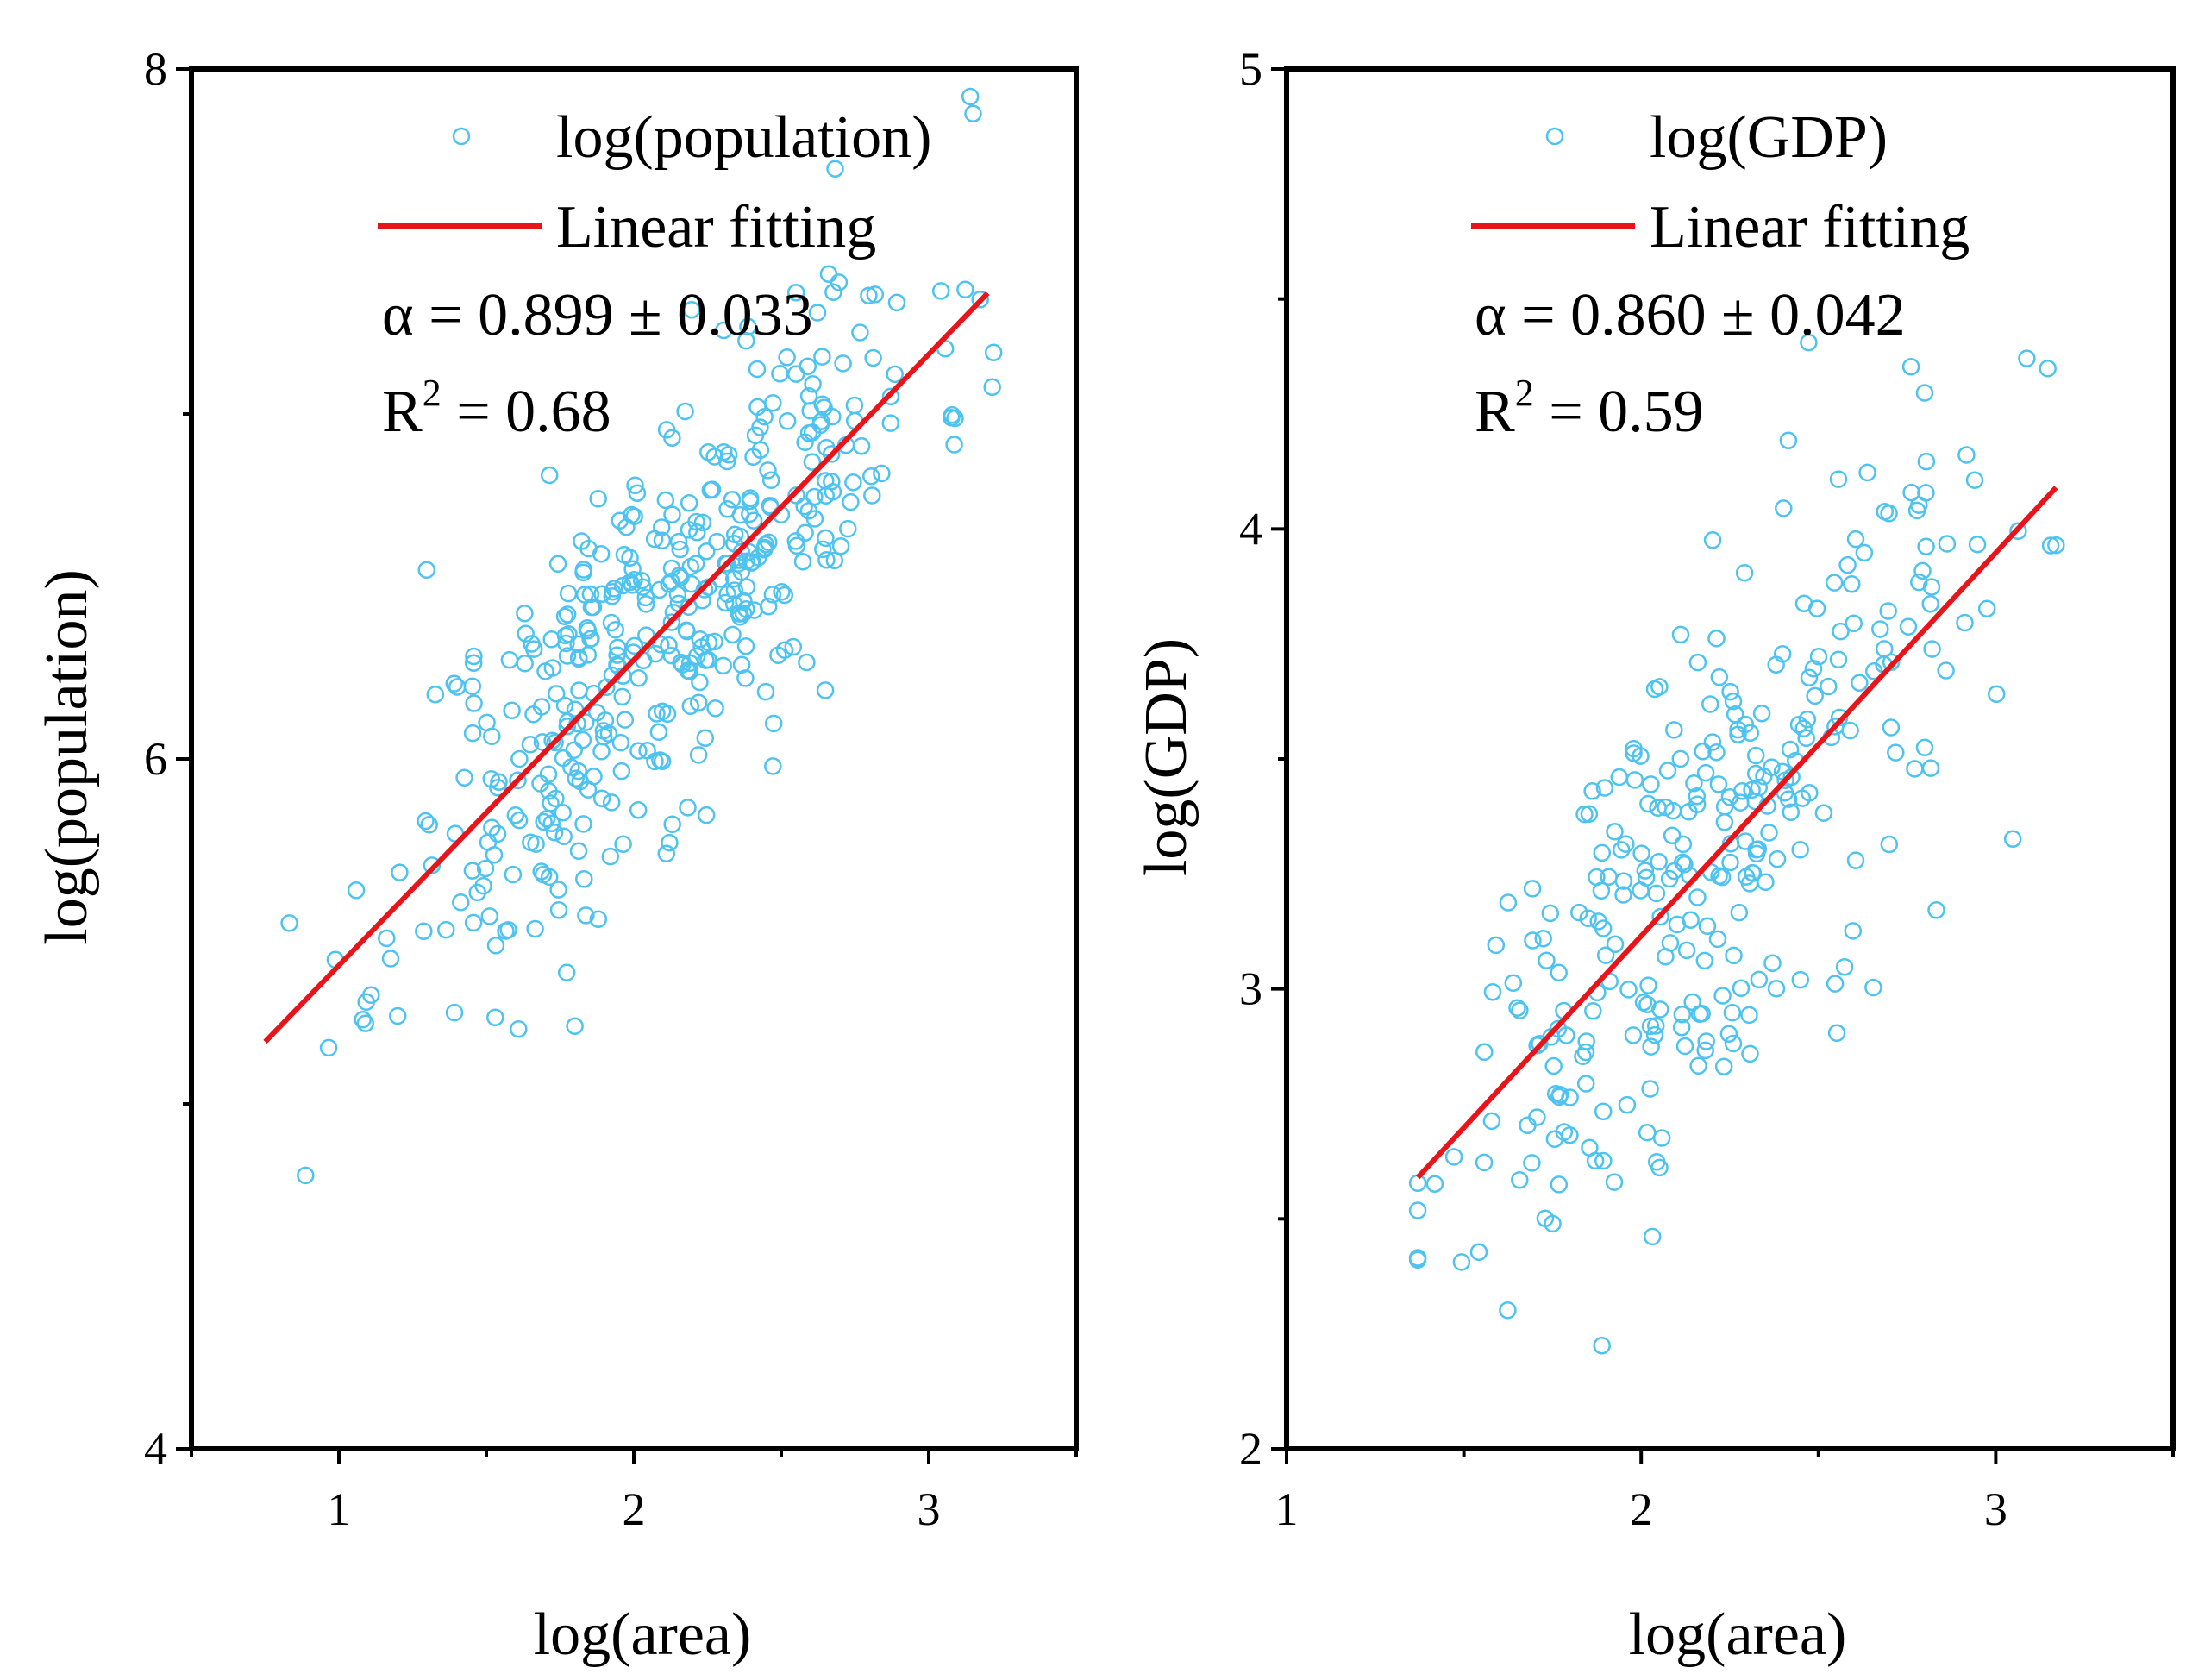 The width and height of the screenshot is (2211, 1680). What do you see at coordinates (1250, 1449) in the screenshot?
I see `y-tick-label: 2` at bounding box center [1250, 1449].